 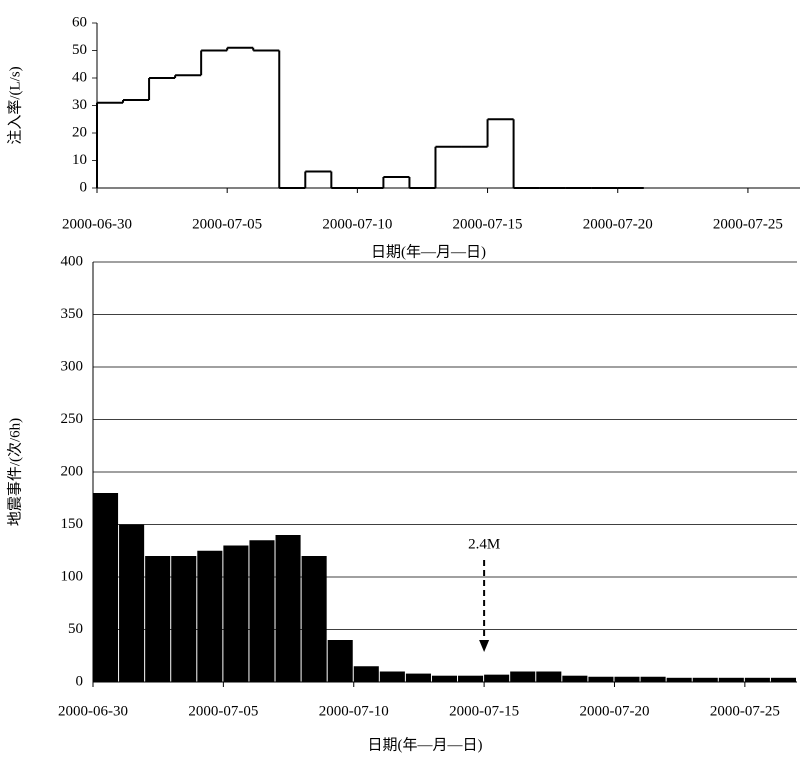 I want to click on y-tick-label: 300, so click(x=72, y=366).